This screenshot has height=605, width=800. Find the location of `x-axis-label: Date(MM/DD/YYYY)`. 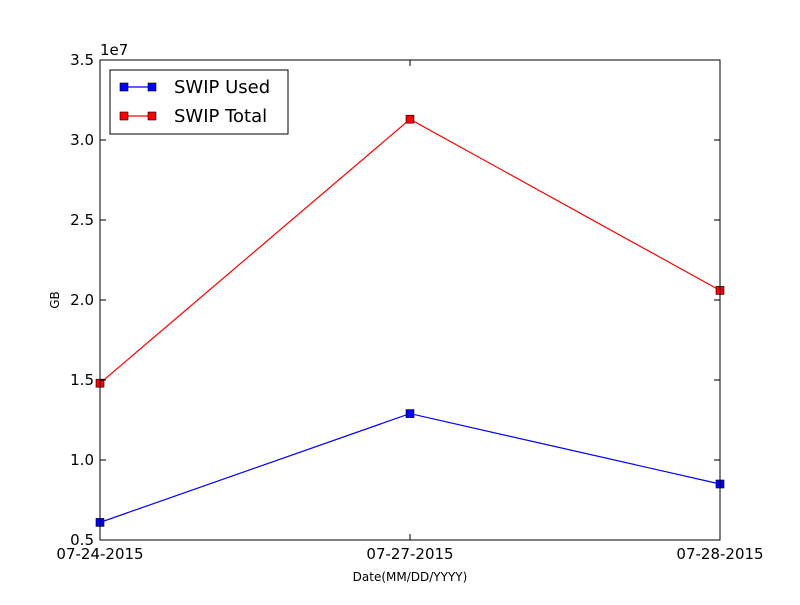

x-axis-label: Date(MM/DD/YYYY) is located at coordinates (410, 577).